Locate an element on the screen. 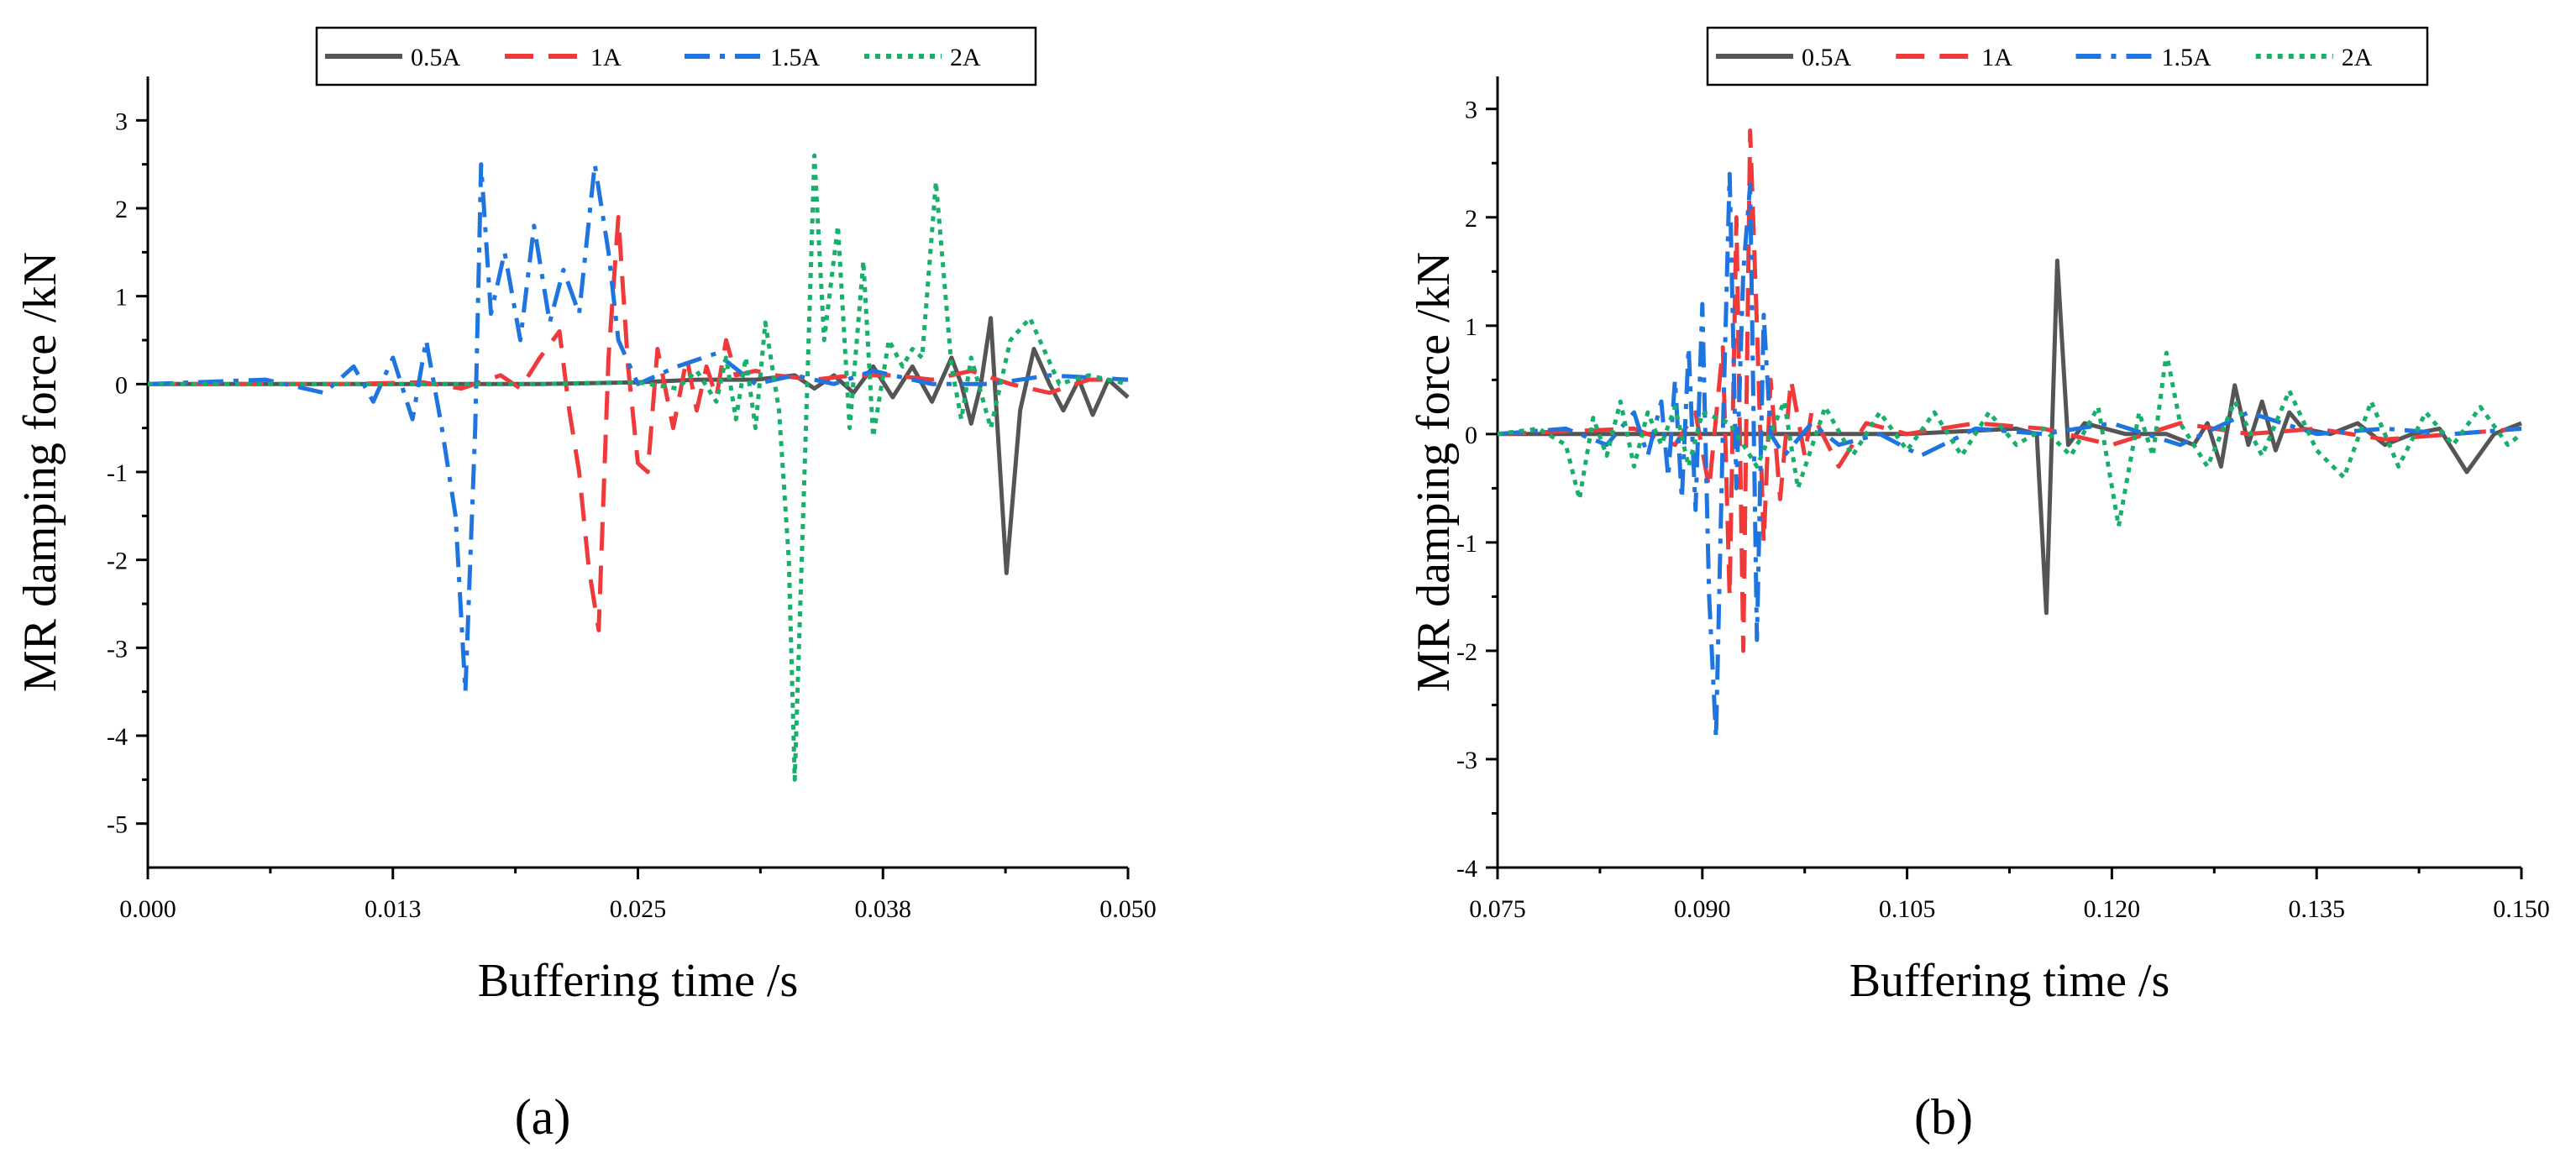 The height and width of the screenshot is (1164, 2576). y-tick-label: -5 is located at coordinates (117, 825).